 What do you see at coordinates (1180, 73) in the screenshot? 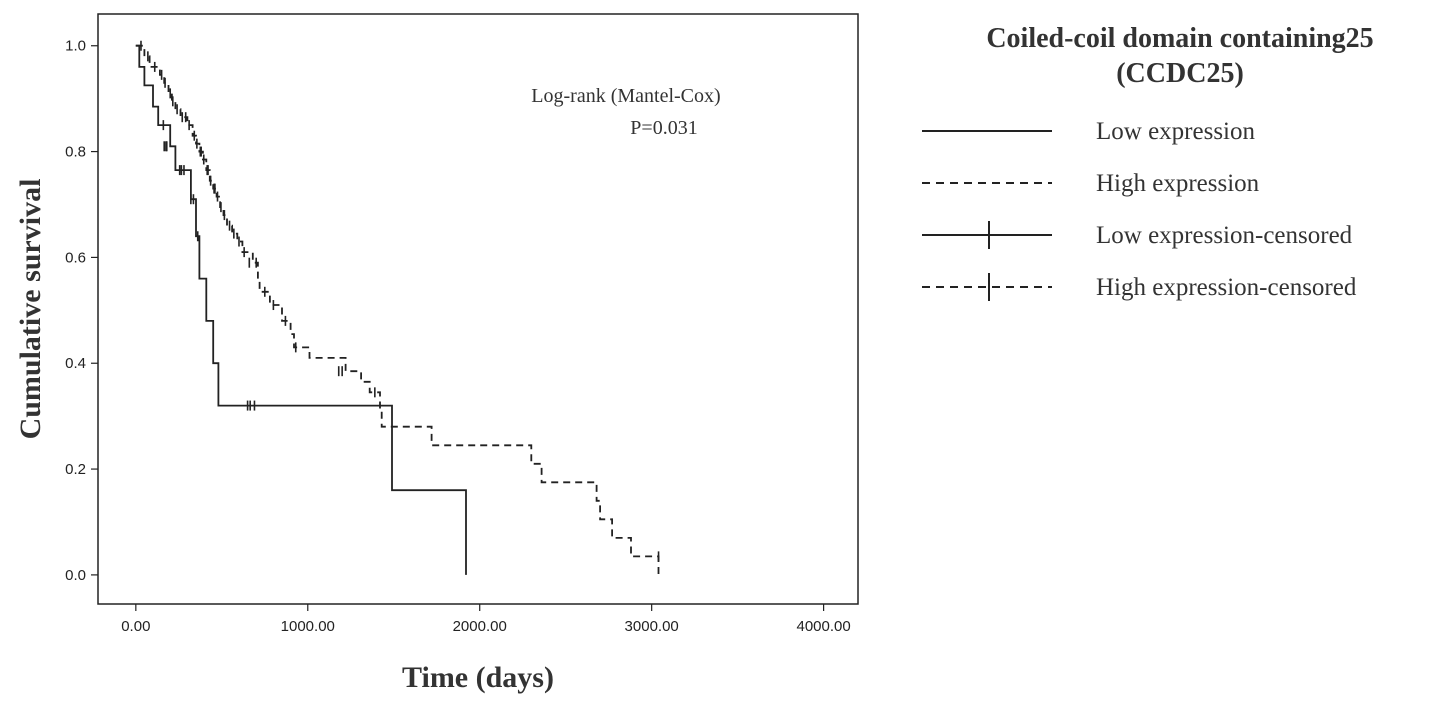
I see `legend-title-line2: (CCDC25)` at bounding box center [1180, 73].